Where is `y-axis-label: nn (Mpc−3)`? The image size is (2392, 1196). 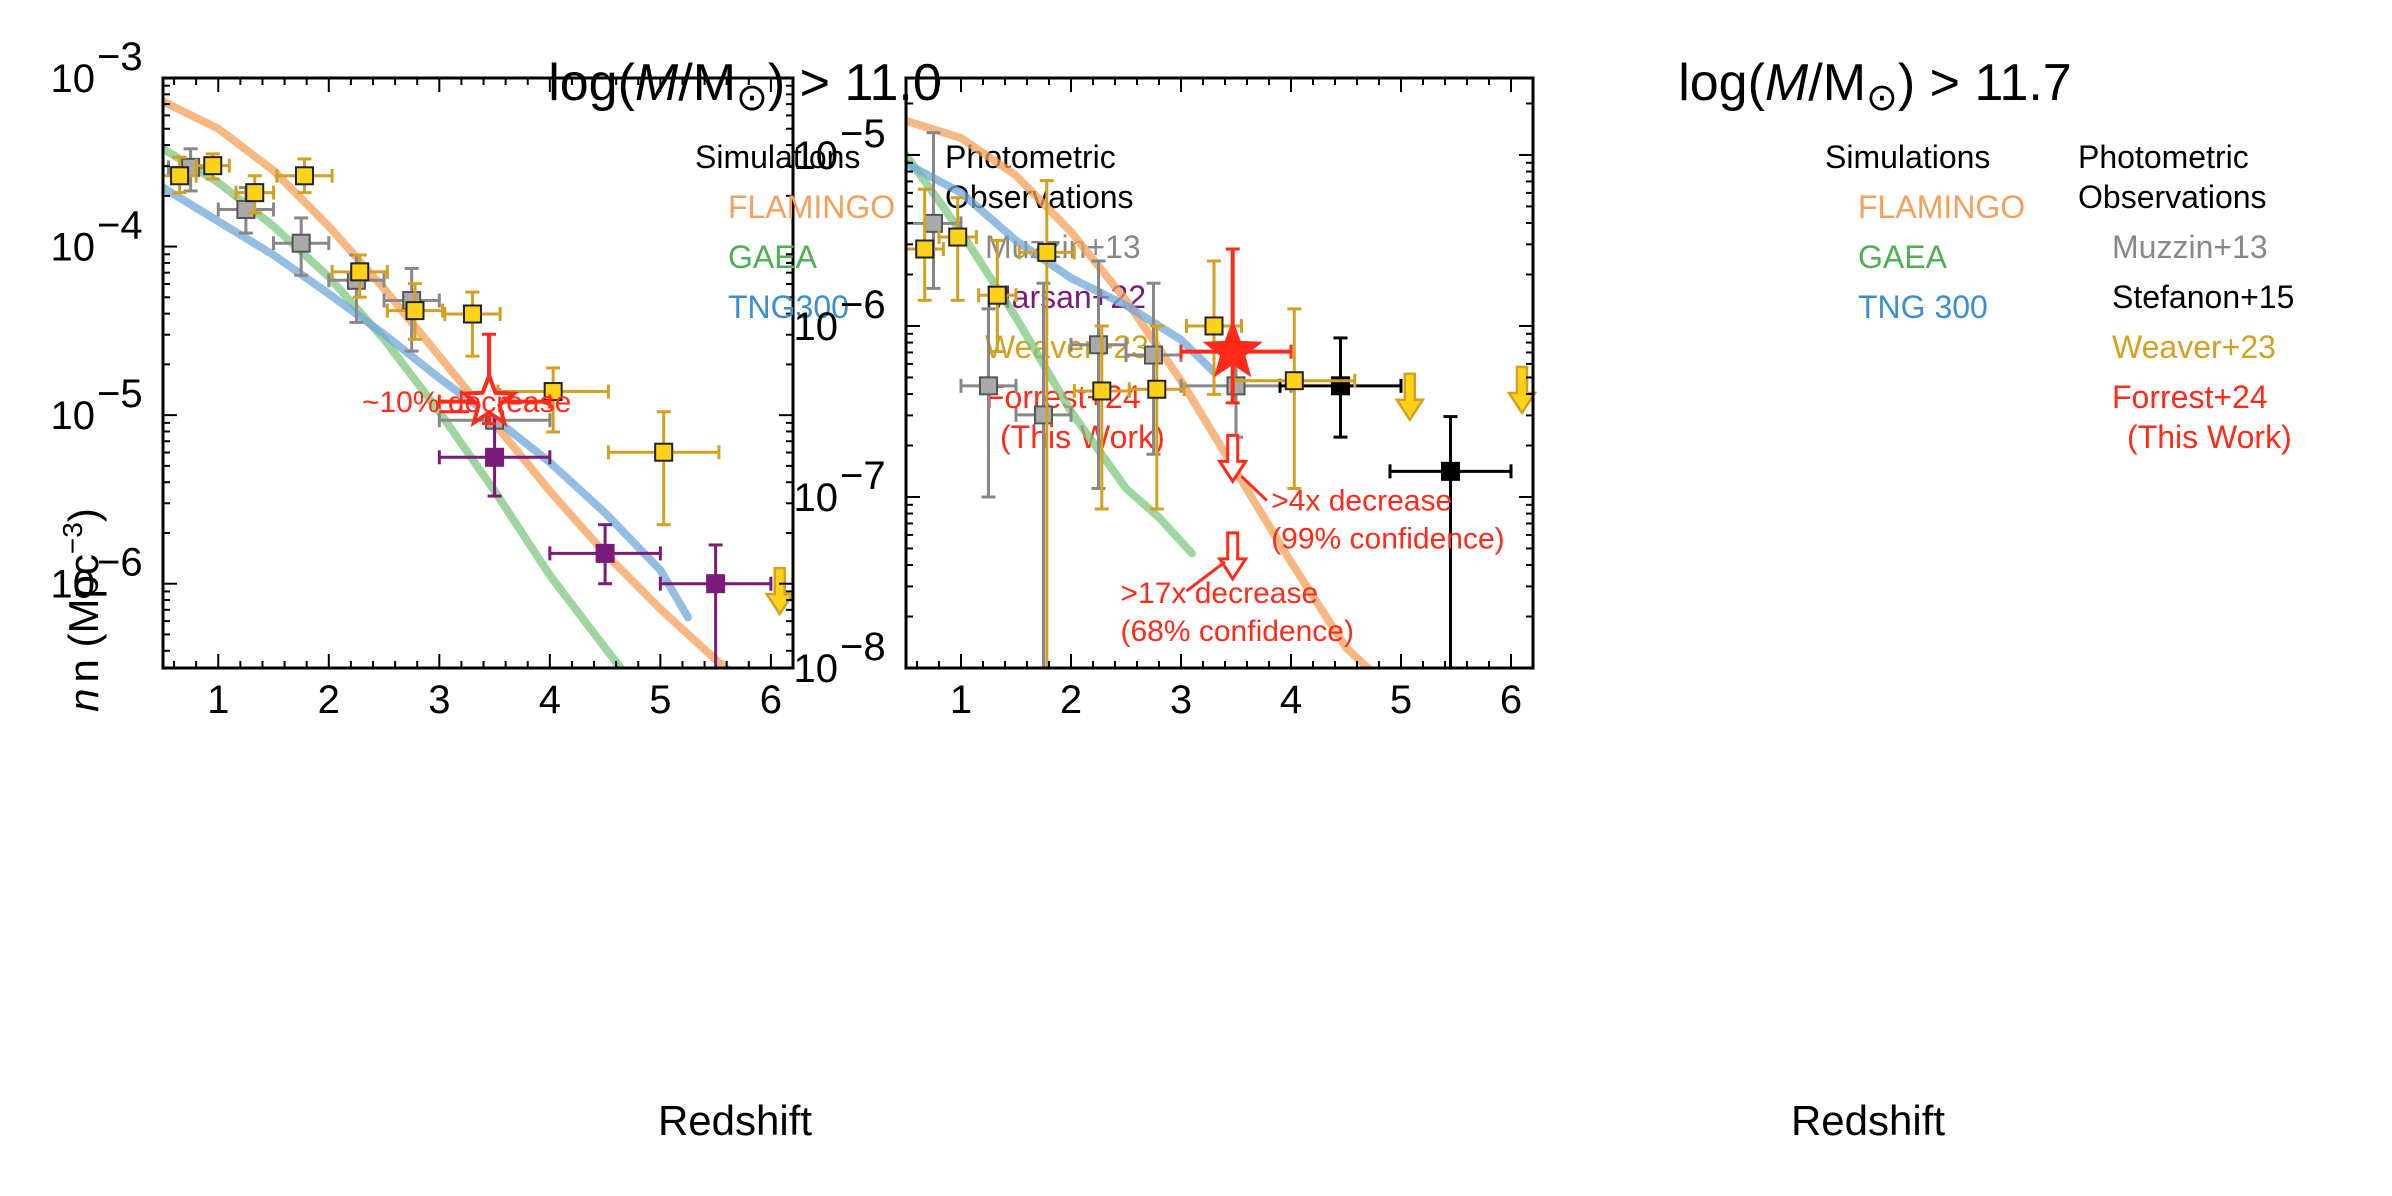
y-axis-label: nn (Mpc−3) is located at coordinates (82, 610).